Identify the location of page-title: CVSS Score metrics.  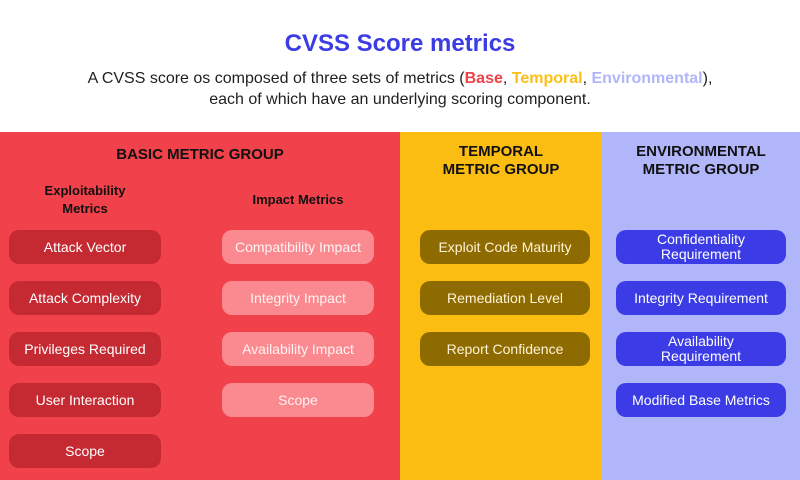
(400, 43).